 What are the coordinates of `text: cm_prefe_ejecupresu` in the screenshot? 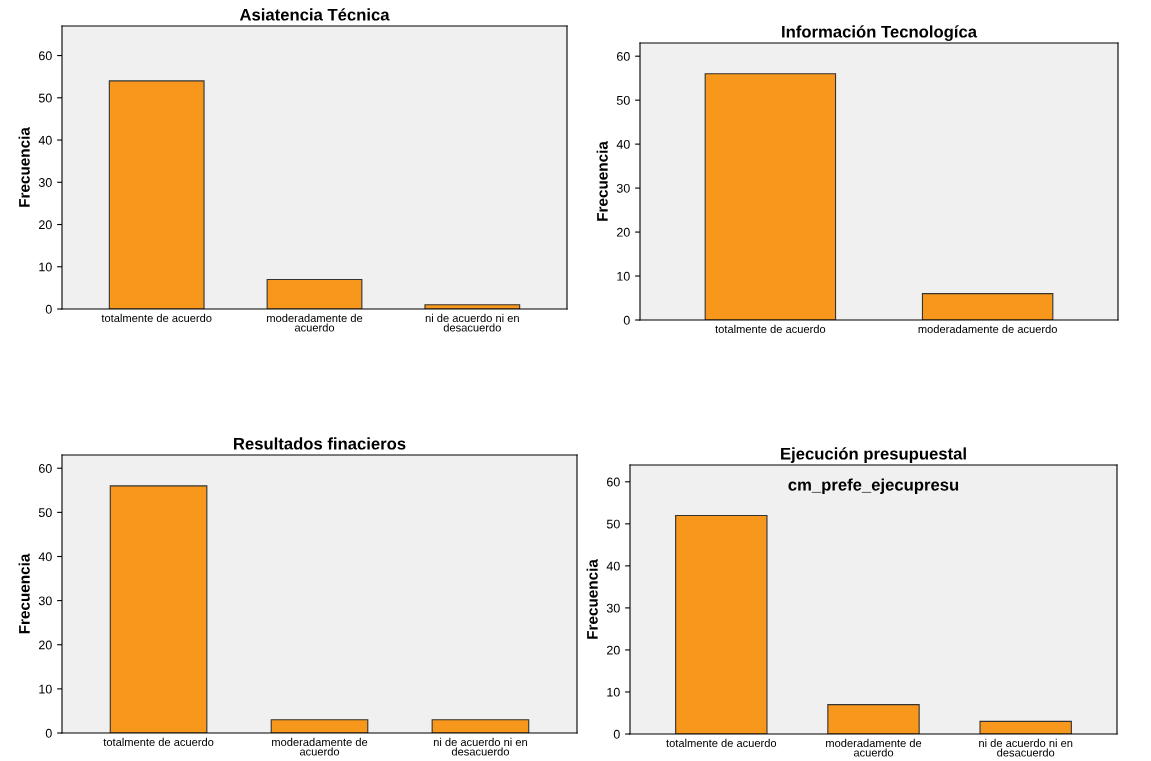 It's located at (873, 486).